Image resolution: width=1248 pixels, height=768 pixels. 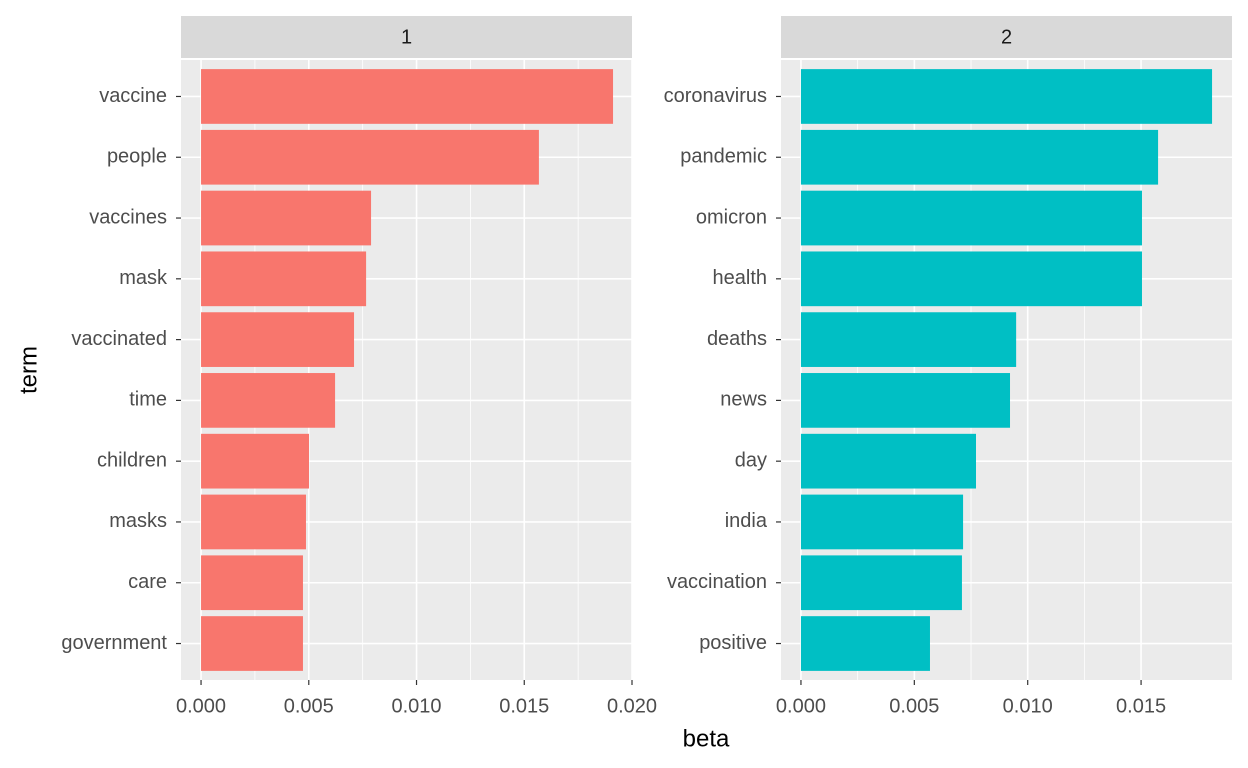 I want to click on y-tick-label: masks, so click(x=138, y=521).